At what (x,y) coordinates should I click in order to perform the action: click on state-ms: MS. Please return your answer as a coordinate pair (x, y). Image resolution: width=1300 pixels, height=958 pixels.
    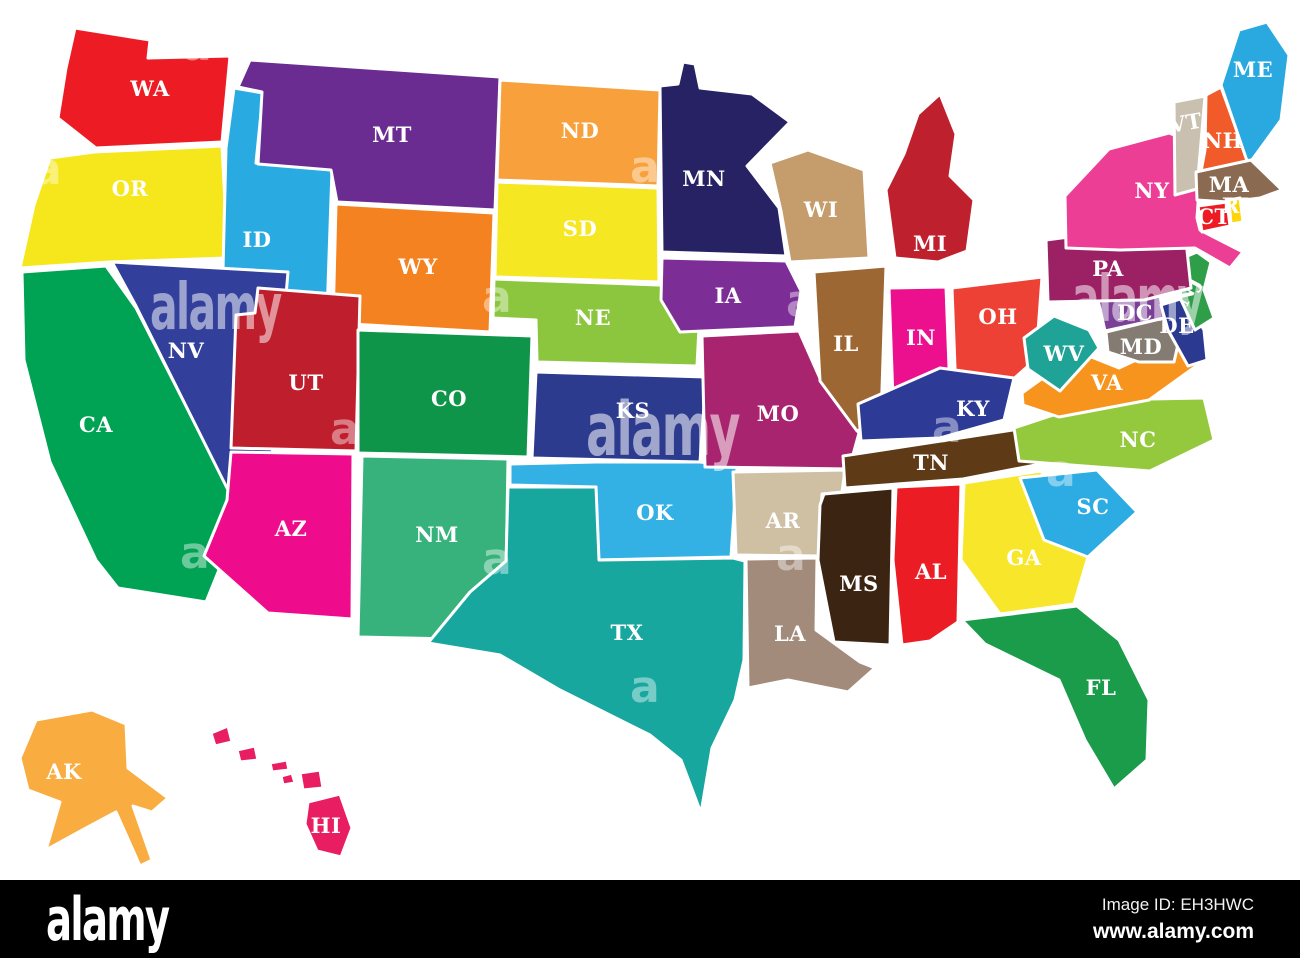
    Looking at the image, I should click on (855, 566).